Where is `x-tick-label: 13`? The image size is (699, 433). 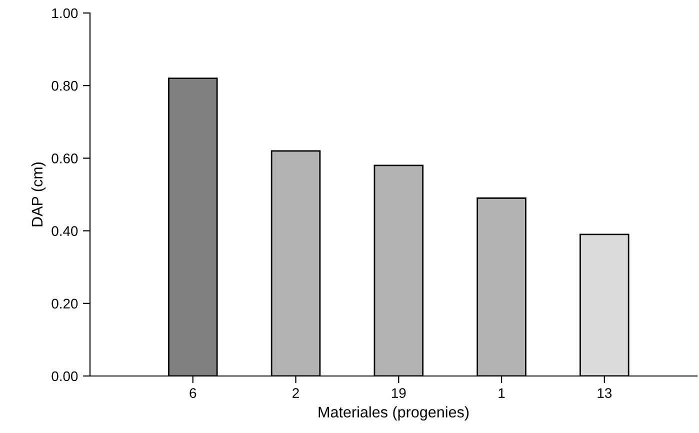
x-tick-label: 13 is located at coordinates (605, 393).